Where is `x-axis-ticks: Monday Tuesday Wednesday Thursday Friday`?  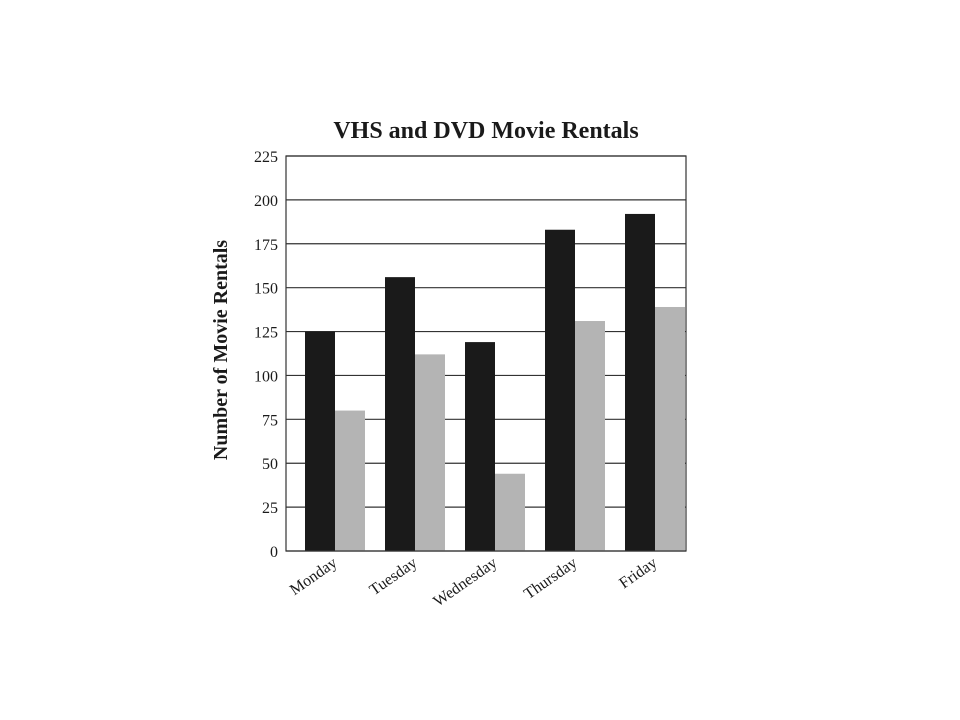 x-axis-ticks: Monday Tuesday Wednesday Thursday Friday is located at coordinates (473, 582).